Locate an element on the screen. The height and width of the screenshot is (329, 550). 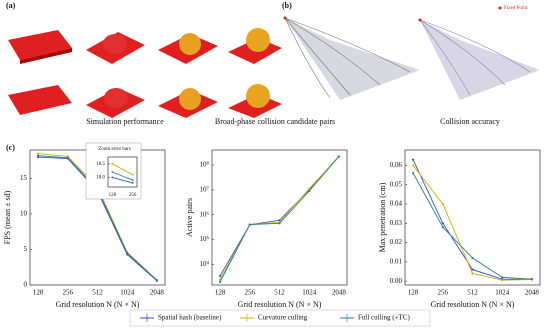
y-axis-title: FPS (mean ± sd) is located at coordinates (7, 217).